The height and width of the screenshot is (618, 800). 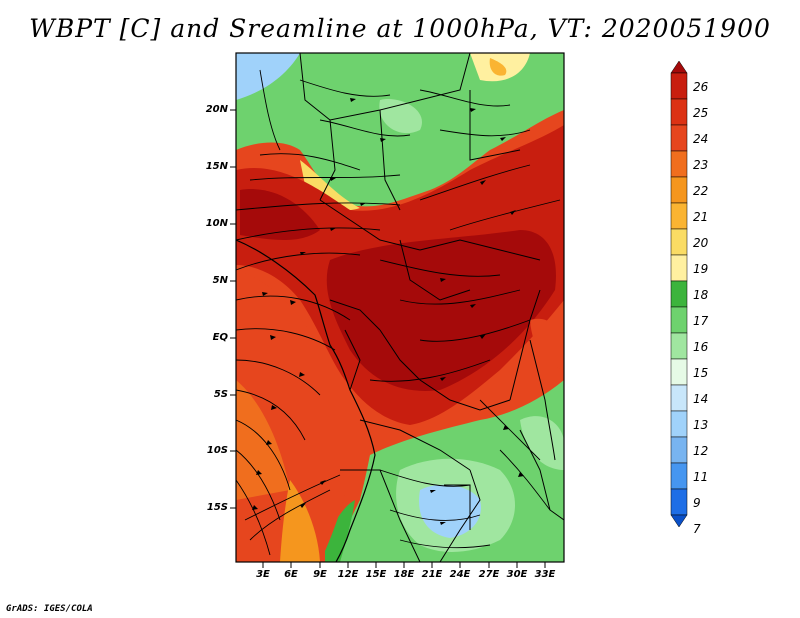 What do you see at coordinates (216, 166) in the screenshot?
I see `lat-label: 15N` at bounding box center [216, 166].